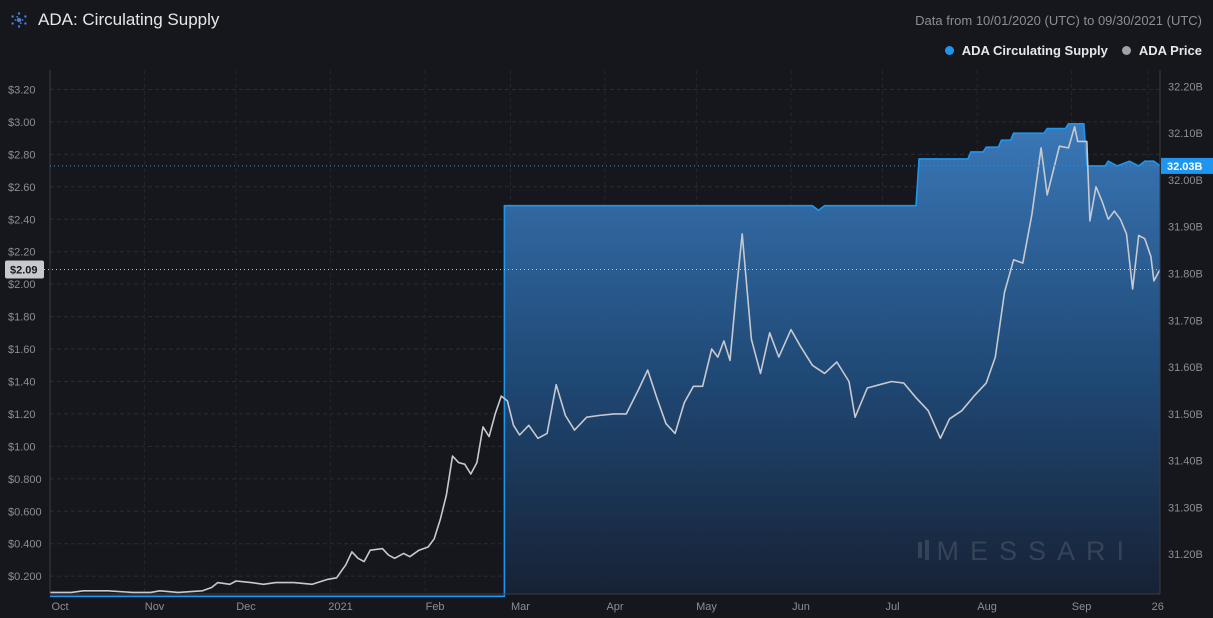 The image size is (1213, 618). What do you see at coordinates (22, 382) in the screenshot?
I see `left-tick-label: $1.40` at bounding box center [22, 382].